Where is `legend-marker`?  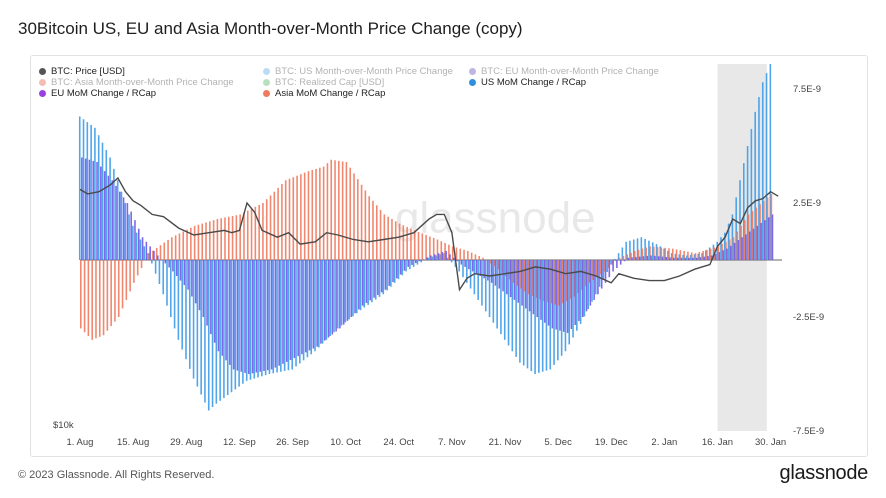 legend-marker is located at coordinates (266, 93).